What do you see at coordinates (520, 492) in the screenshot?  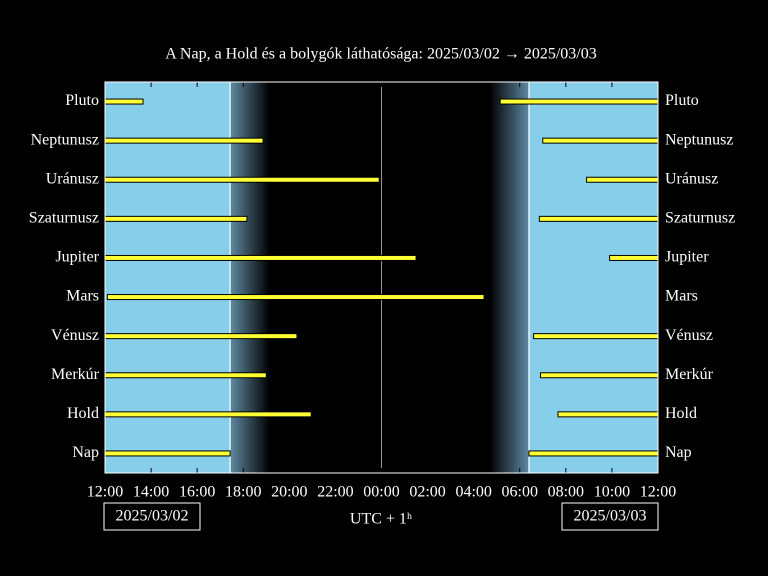 I see `x-tick-label: 06:00` at bounding box center [520, 492].